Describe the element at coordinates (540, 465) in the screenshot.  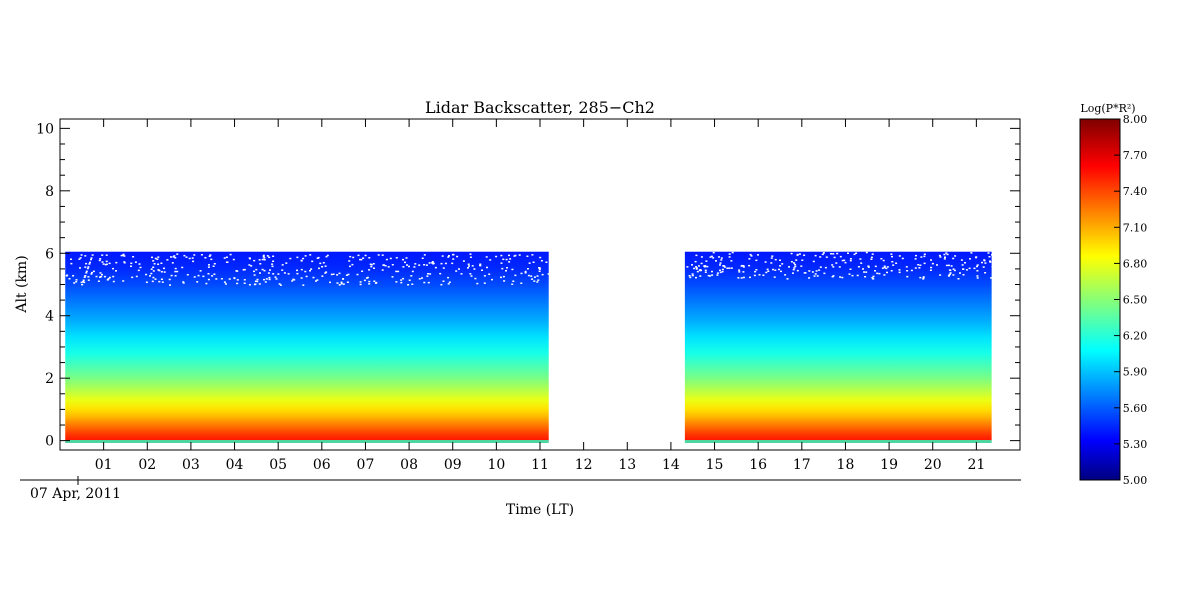
I see `x-tick-label: 11` at that location.